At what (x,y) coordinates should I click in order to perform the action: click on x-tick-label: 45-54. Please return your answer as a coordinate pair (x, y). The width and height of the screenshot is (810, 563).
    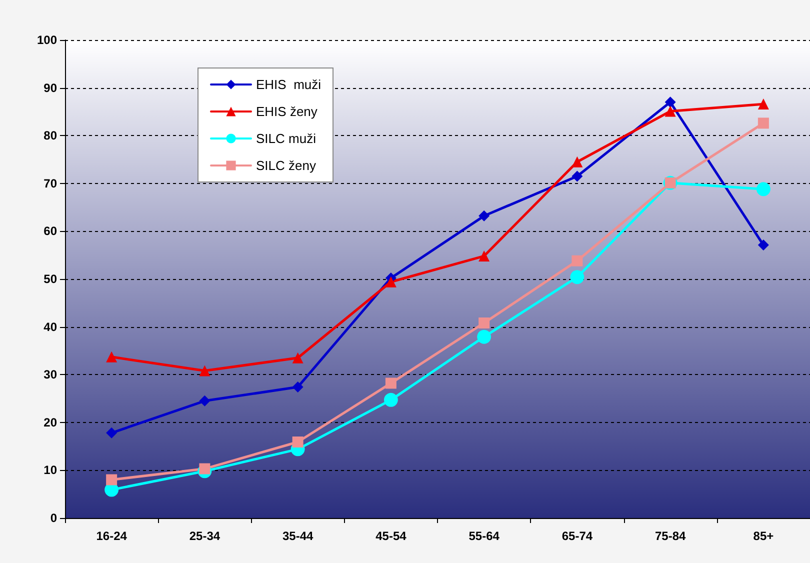
    Looking at the image, I should click on (391, 536).